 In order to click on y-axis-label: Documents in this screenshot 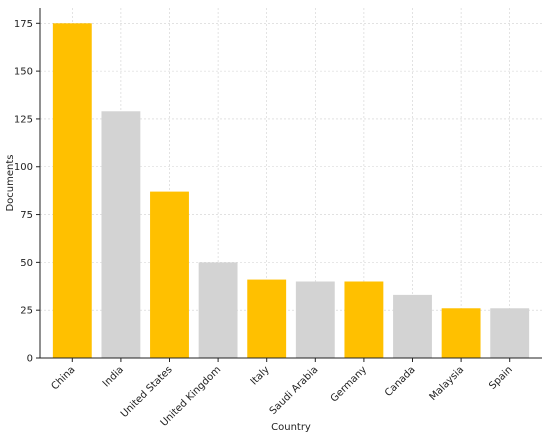, I will do `click(10, 182)`.